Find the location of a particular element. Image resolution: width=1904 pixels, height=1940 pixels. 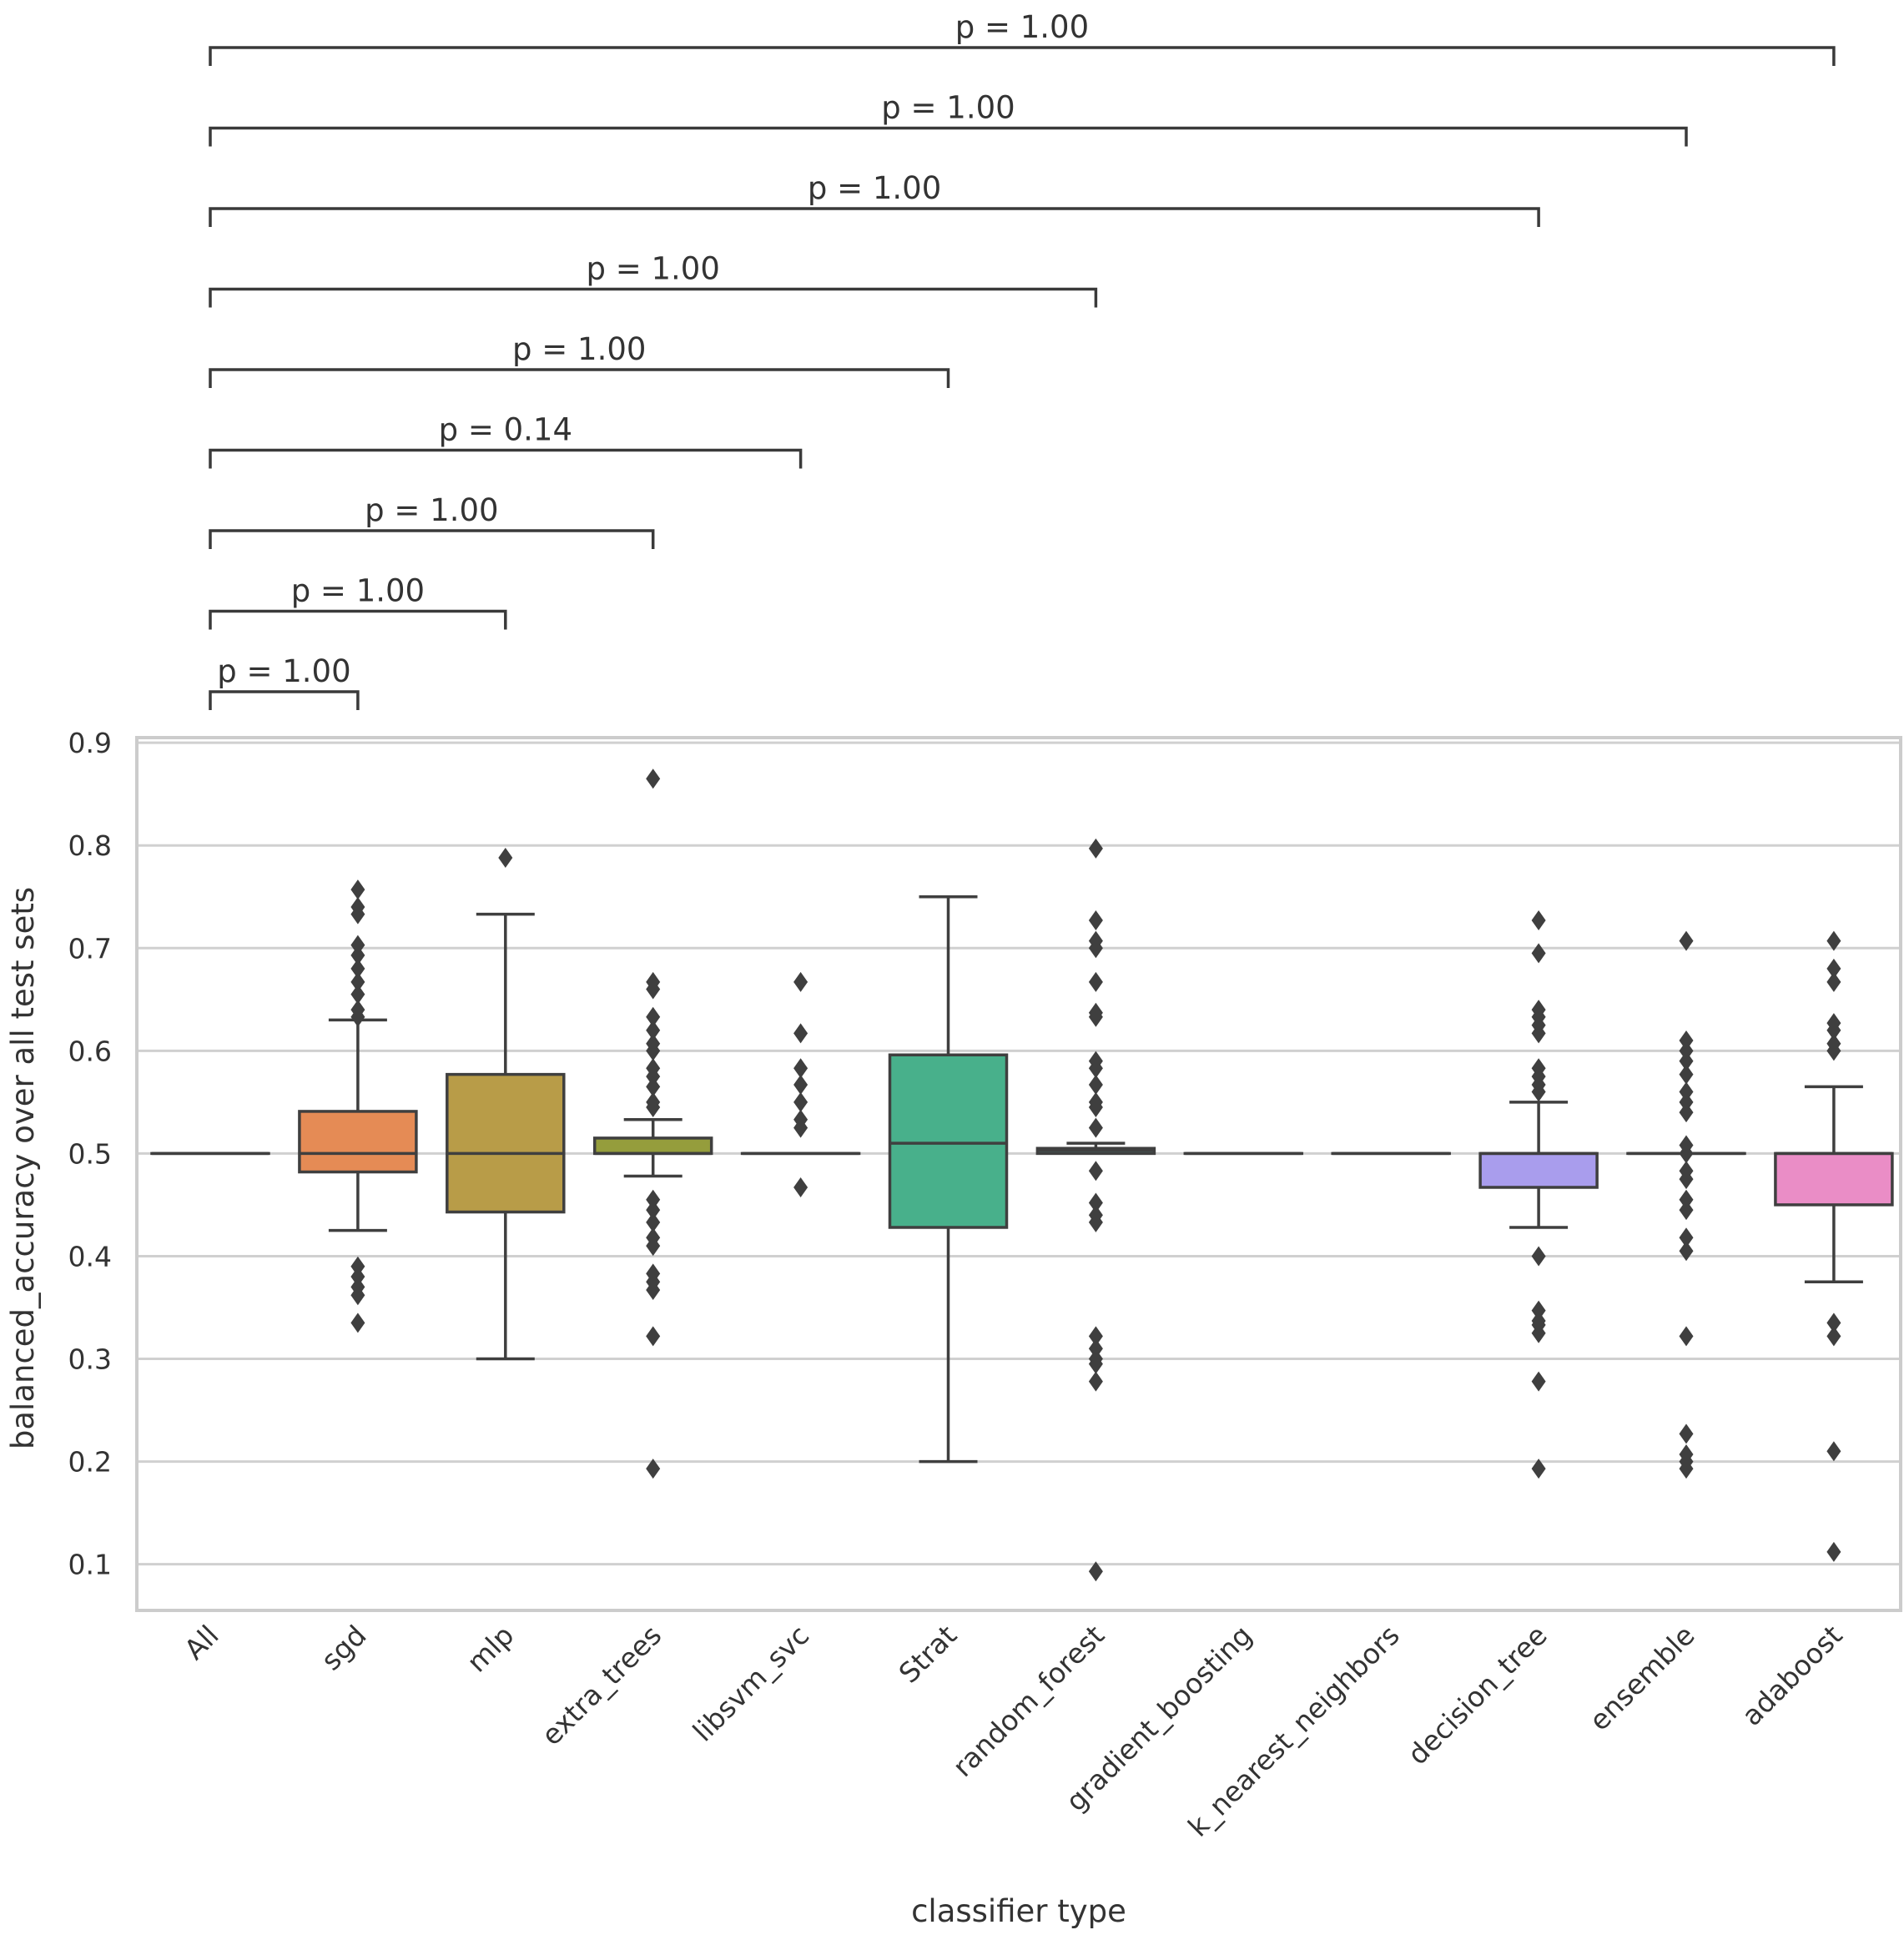

bracket-all-vs-sgd: p = 1.00 is located at coordinates (284, 681).